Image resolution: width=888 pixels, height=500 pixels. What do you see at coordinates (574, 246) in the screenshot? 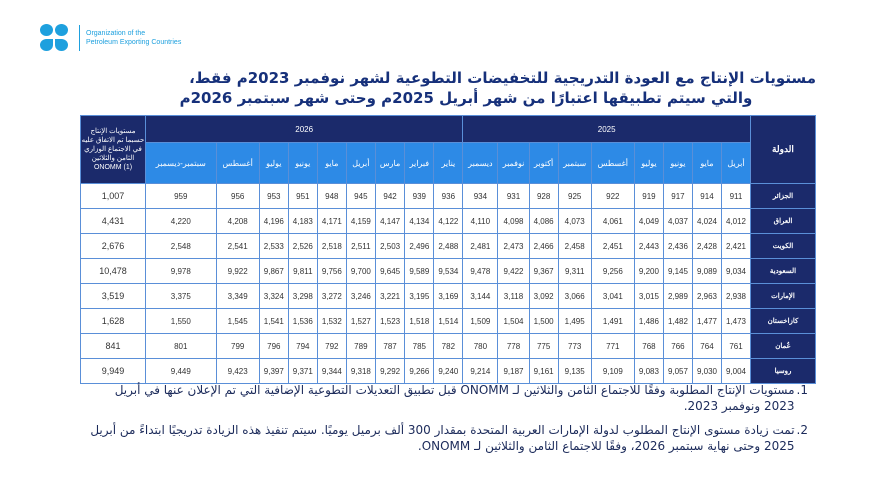
I see `table-cell: 2,458` at bounding box center [574, 246].